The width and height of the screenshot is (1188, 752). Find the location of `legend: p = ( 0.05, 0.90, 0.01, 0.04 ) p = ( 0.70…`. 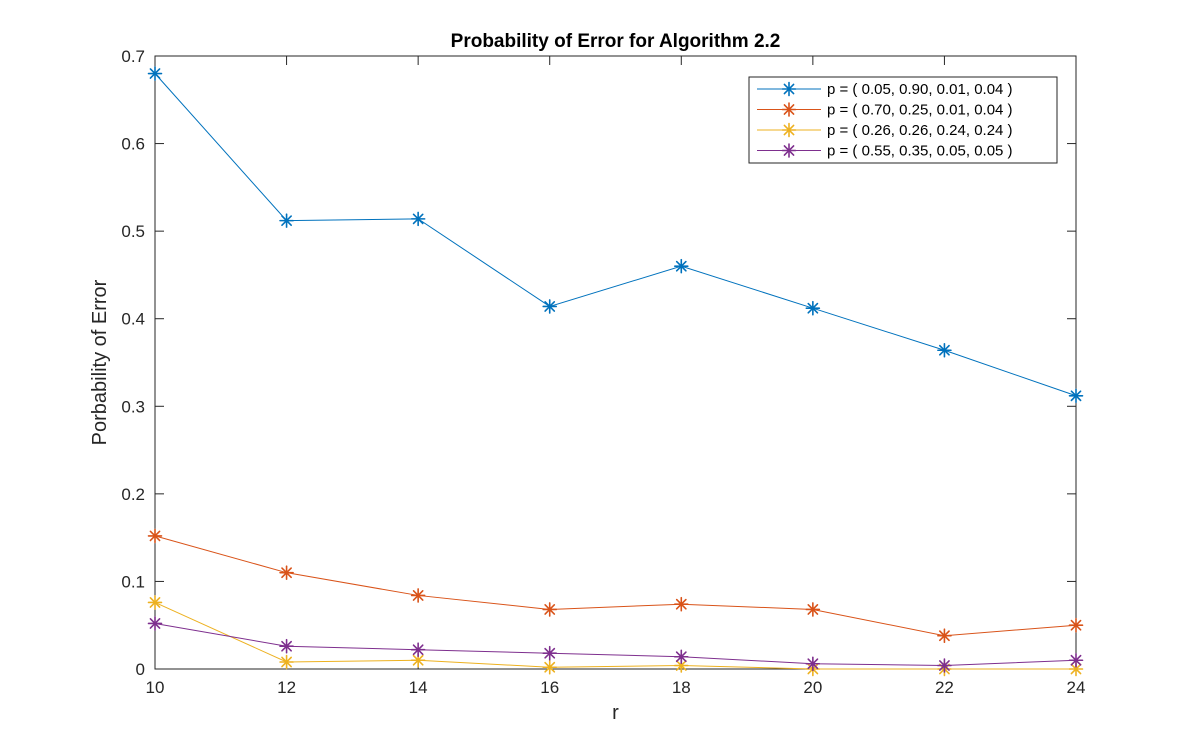

legend: p = ( 0.05, 0.90, 0.01, 0.04 ) p = ( 0.70… is located at coordinates (903, 120).